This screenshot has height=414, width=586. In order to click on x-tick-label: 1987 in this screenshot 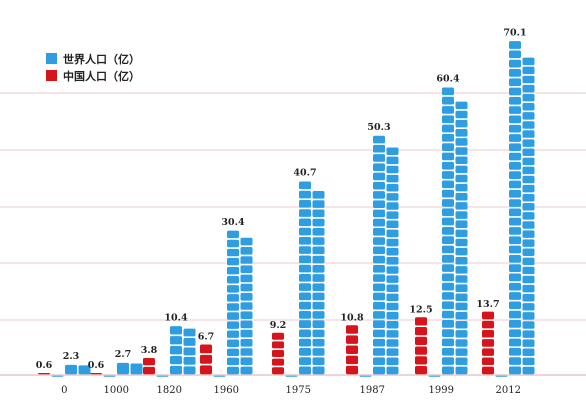, I will do `click(372, 390)`.